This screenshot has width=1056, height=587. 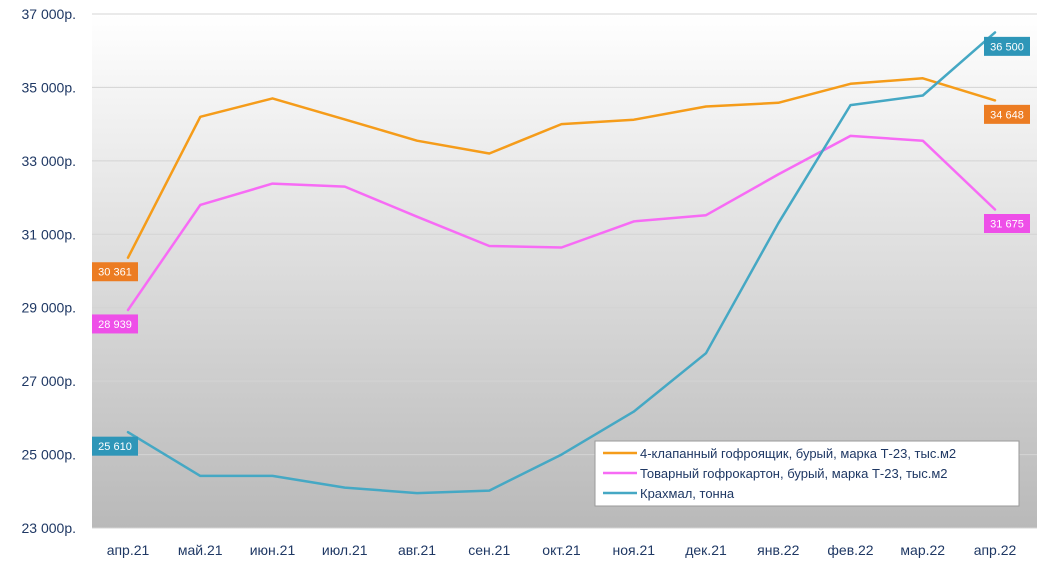 I want to click on y-tick-label: 33 000р., so click(x=49, y=161).